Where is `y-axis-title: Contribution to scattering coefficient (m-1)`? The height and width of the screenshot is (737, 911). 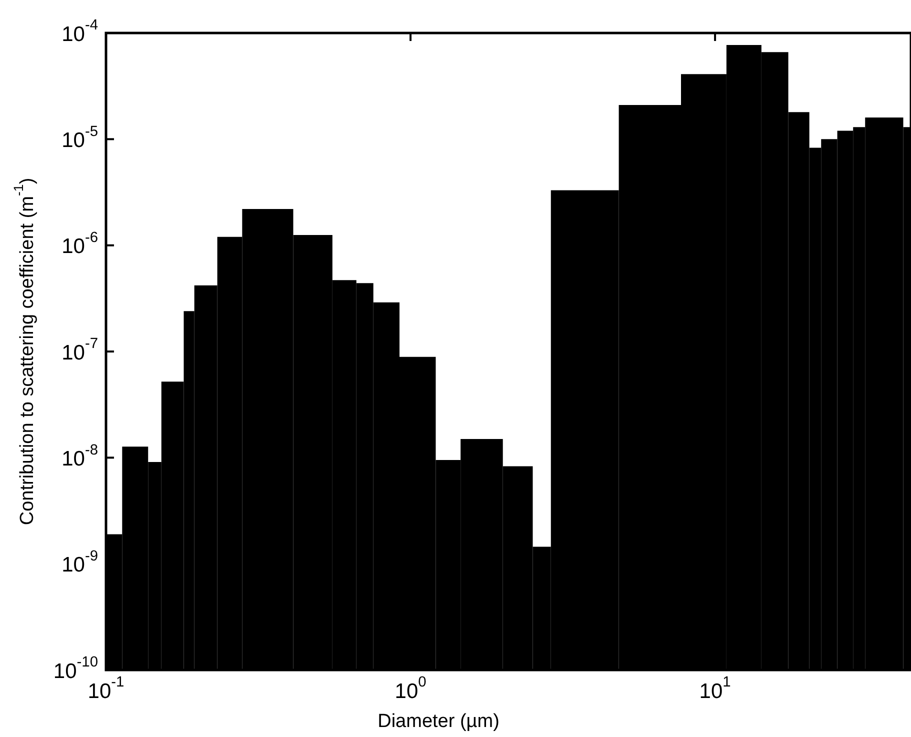 y-axis-title: Contribution to scattering coefficient (m-1) is located at coordinates (24, 352).